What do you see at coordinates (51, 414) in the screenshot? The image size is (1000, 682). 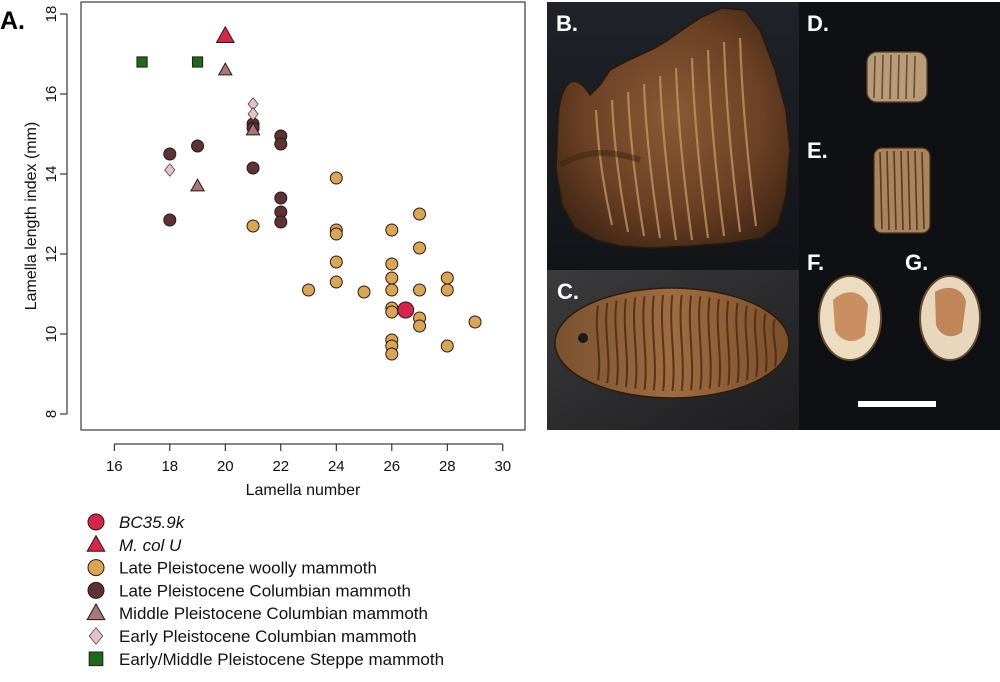 I see `y-tick-label: 8` at bounding box center [51, 414].